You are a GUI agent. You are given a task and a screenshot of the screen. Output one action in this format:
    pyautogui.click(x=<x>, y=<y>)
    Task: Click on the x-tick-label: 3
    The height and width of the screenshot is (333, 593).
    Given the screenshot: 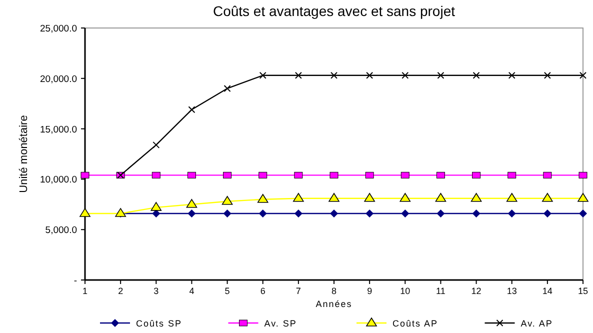 What is the action you would take?
    pyautogui.click(x=156, y=291)
    